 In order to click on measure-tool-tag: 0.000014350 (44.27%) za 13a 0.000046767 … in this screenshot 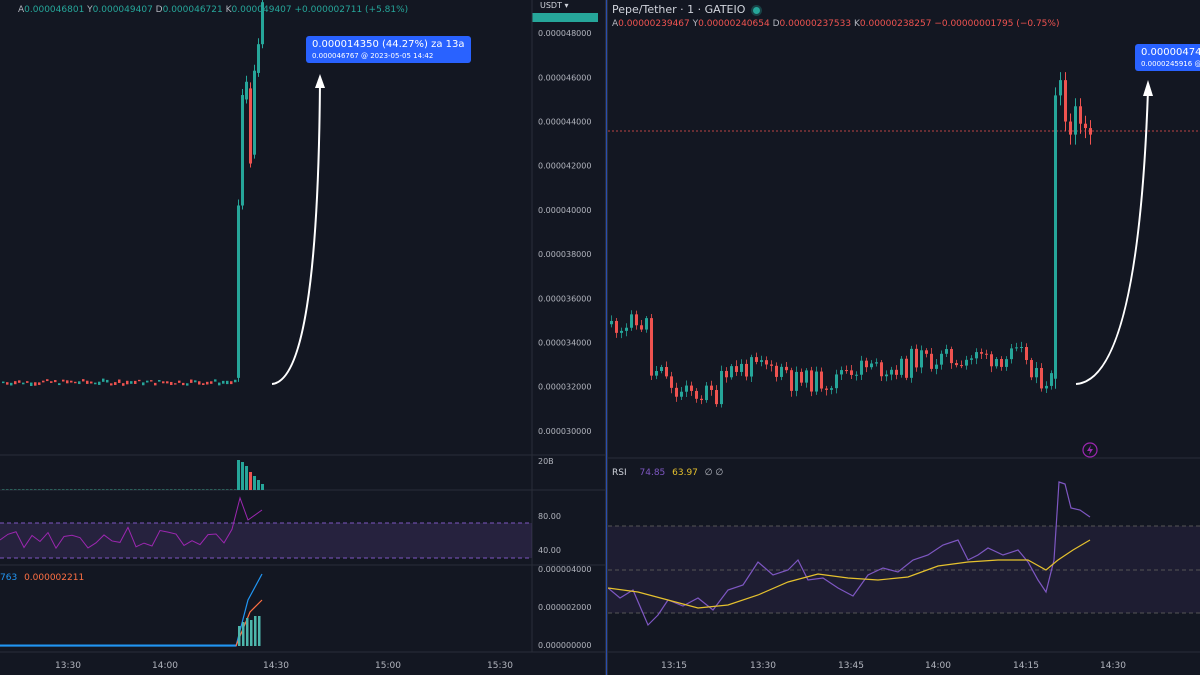, I will do `click(388, 49)`.